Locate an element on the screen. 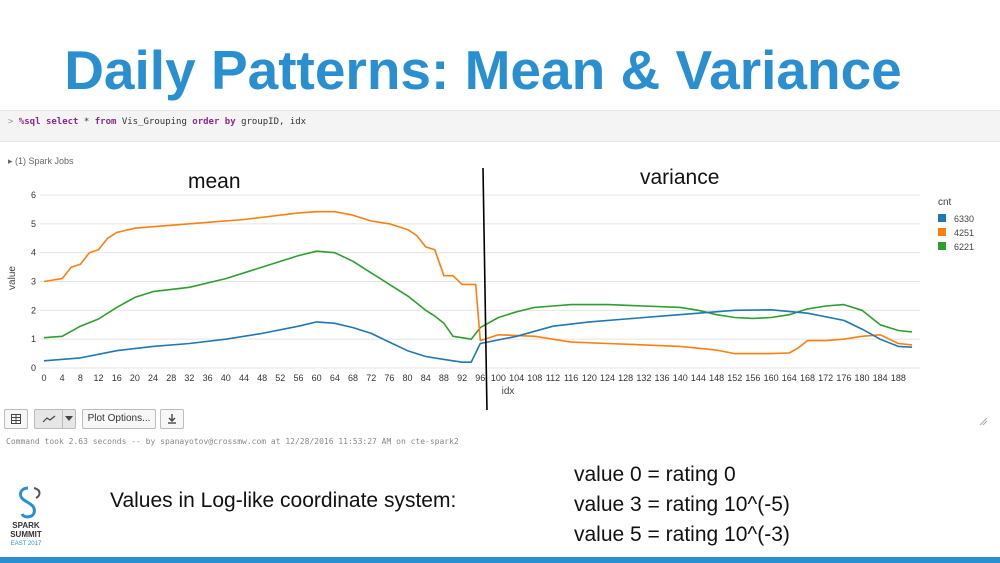  x-tick-label: 76 is located at coordinates (389, 378).